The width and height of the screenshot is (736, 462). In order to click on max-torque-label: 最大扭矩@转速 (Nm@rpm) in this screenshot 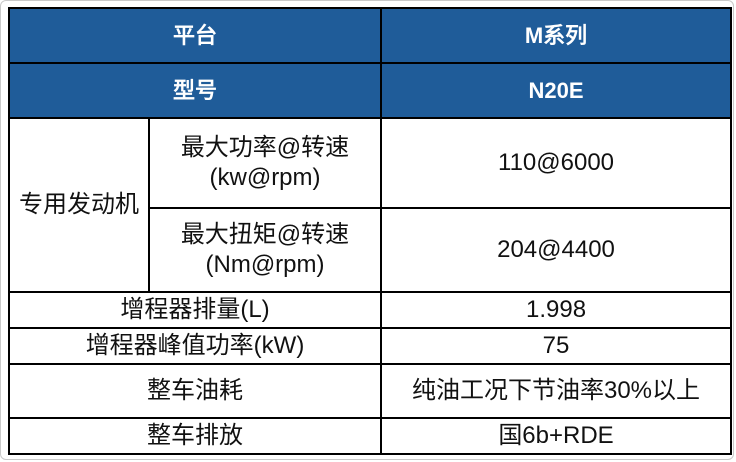, I will do `click(265, 250)`.